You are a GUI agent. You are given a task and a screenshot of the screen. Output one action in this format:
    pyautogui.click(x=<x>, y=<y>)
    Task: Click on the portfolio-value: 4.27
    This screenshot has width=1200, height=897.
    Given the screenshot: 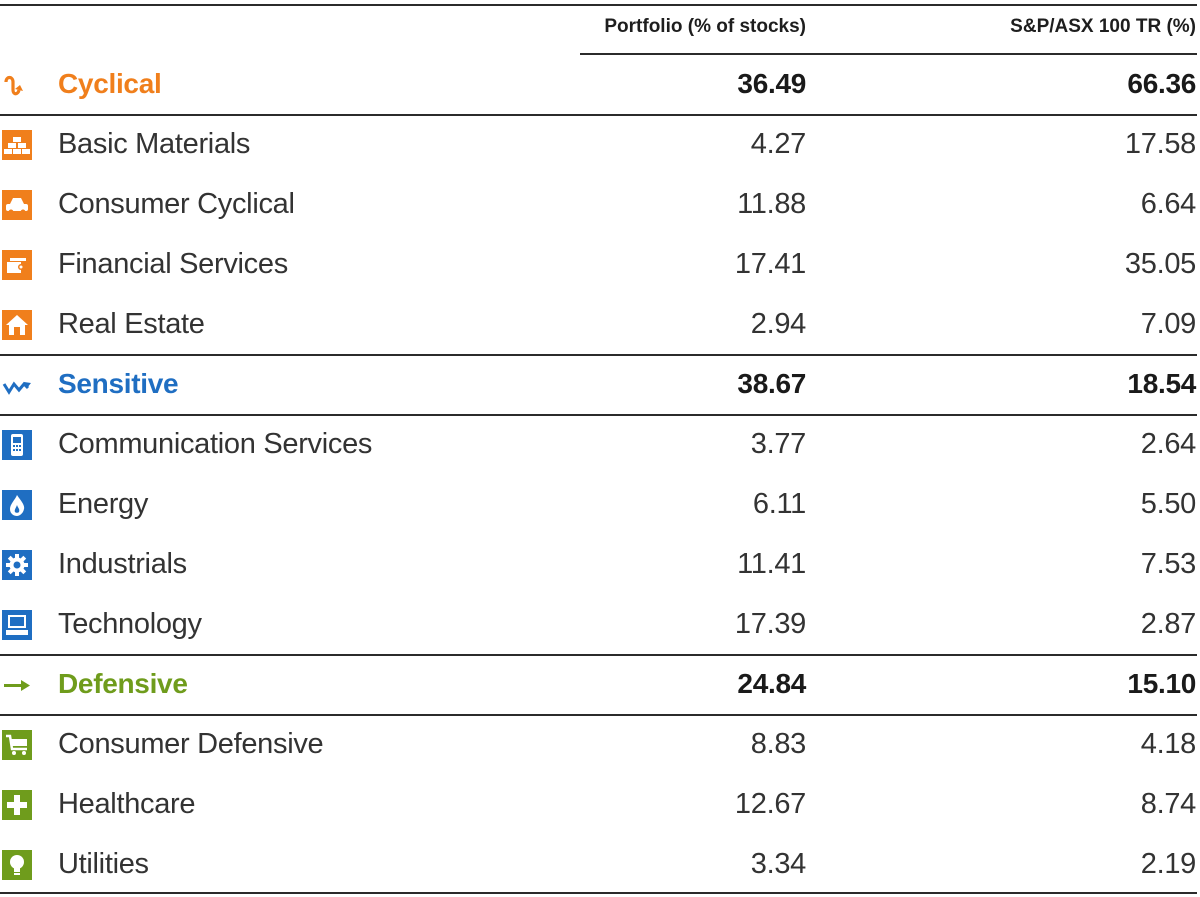 What is the action you would take?
    pyautogui.click(x=778, y=144)
    